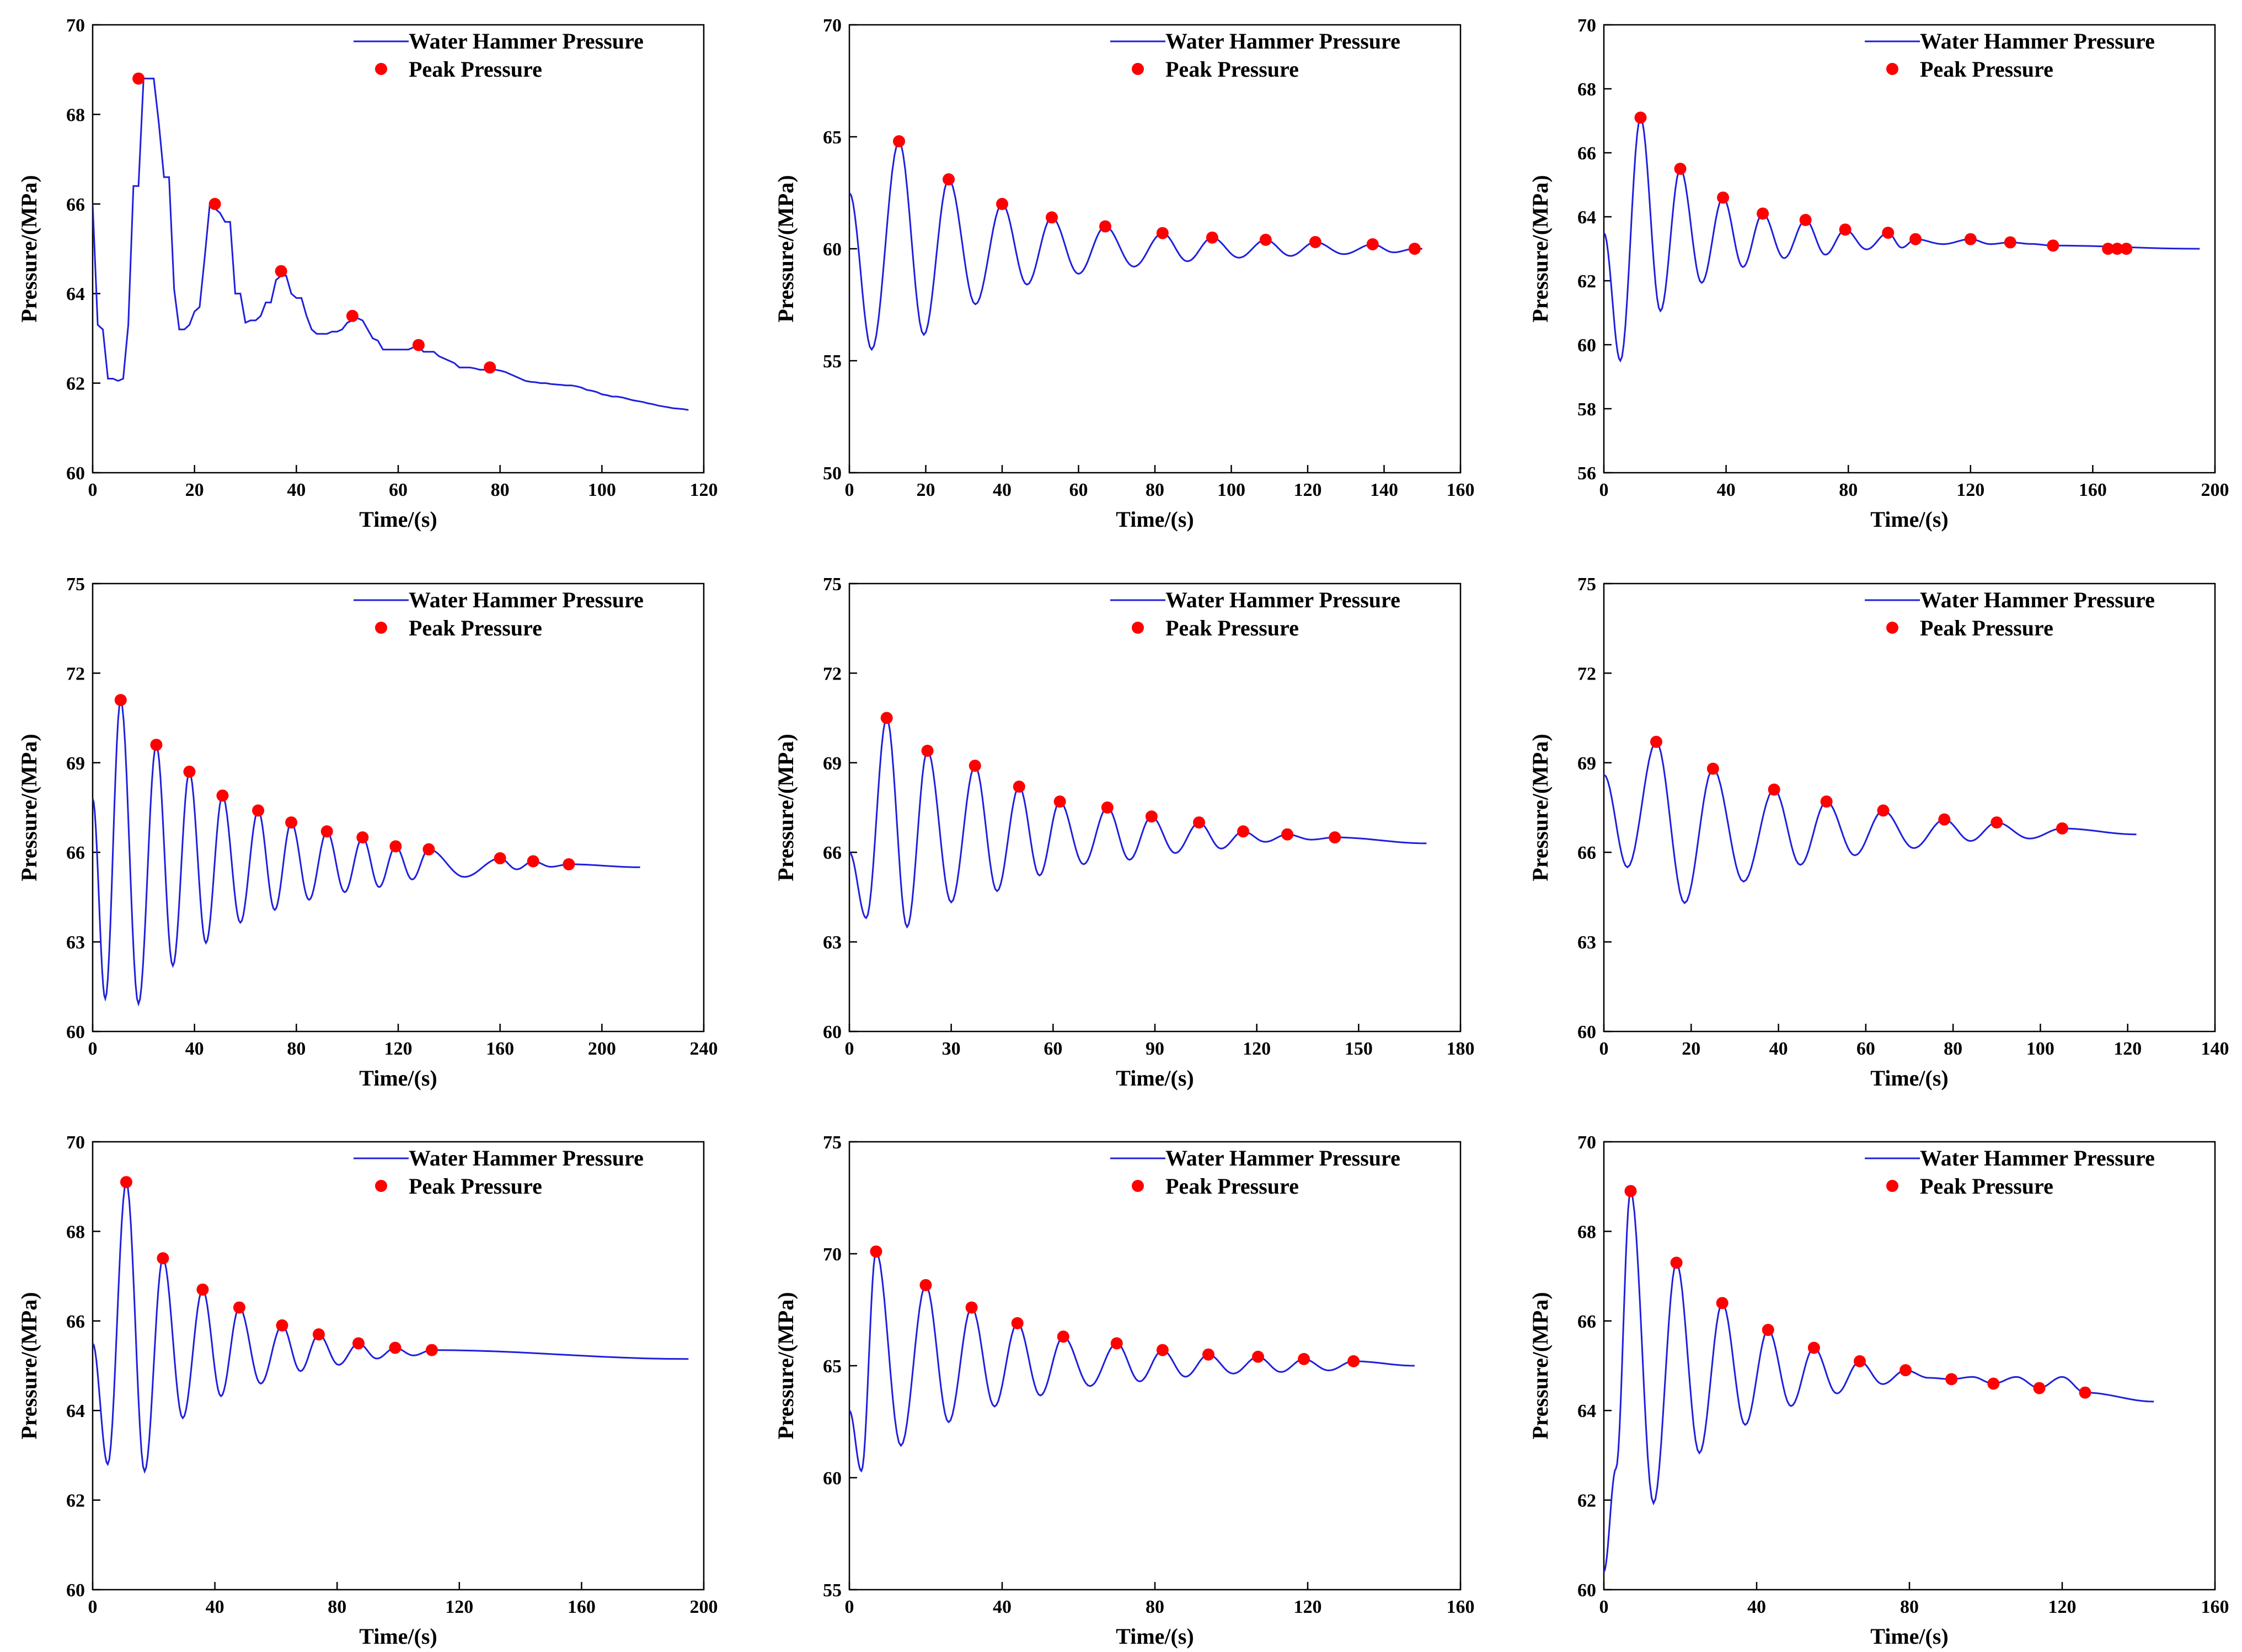 This screenshot has height=1652, width=2242. What do you see at coordinates (704, 1049) in the screenshot?
I see `x-tick-label: 240` at bounding box center [704, 1049].